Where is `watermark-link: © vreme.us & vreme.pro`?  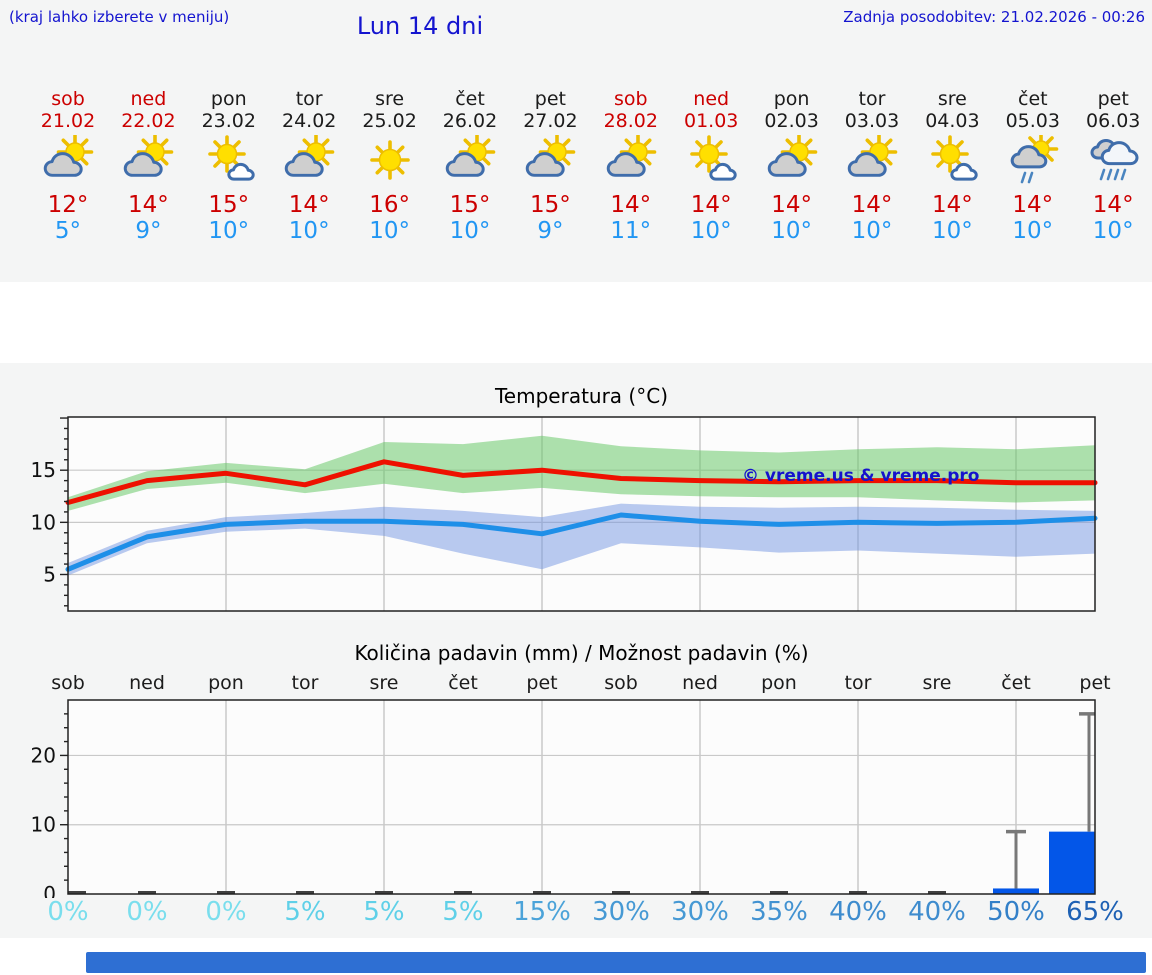
watermark-link: © vreme.us & vreme.pro is located at coordinates (861, 476).